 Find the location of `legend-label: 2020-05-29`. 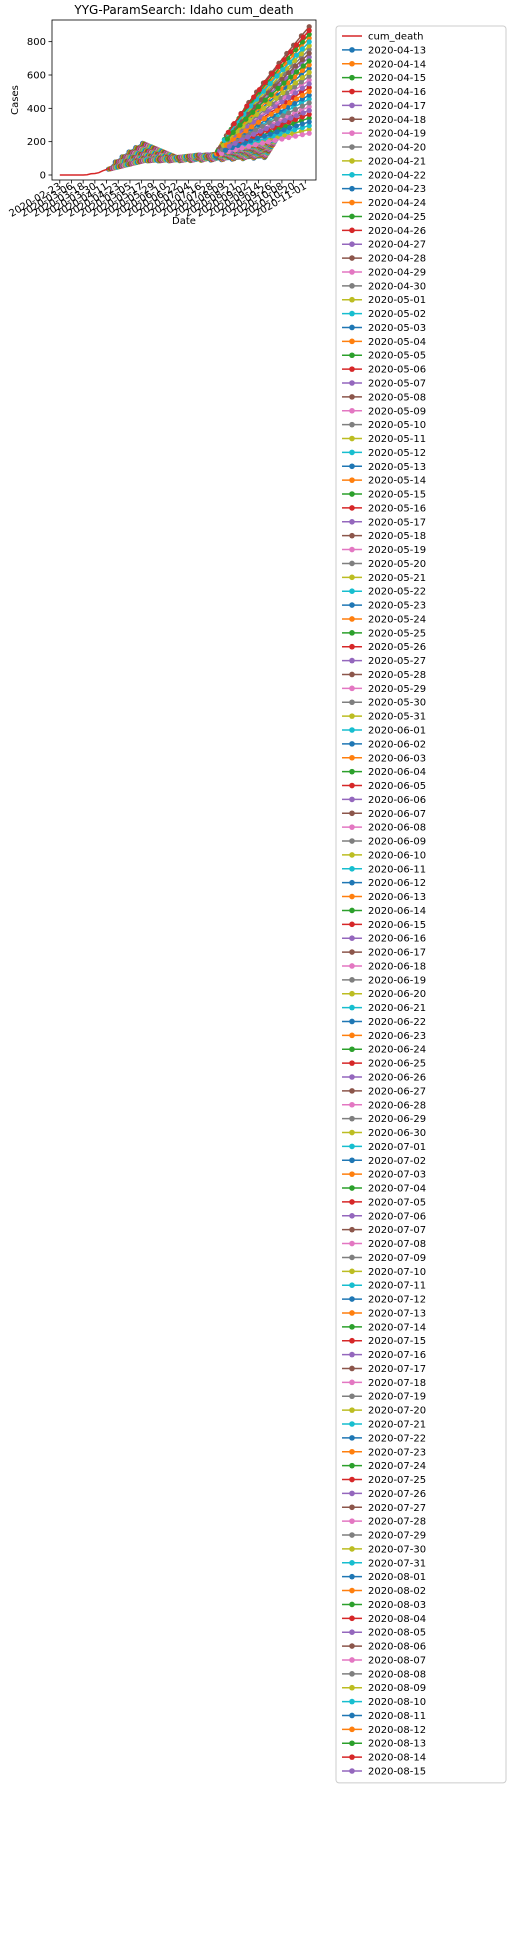

legend-label: 2020-05-29 is located at coordinates (397, 689).